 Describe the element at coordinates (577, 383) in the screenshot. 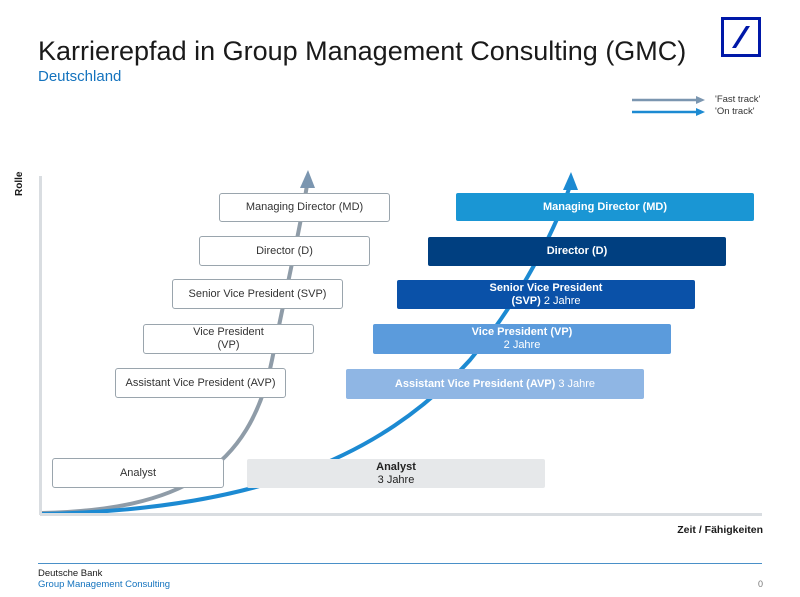

I see `on-track-duration-avp: 3 Jahre` at that location.